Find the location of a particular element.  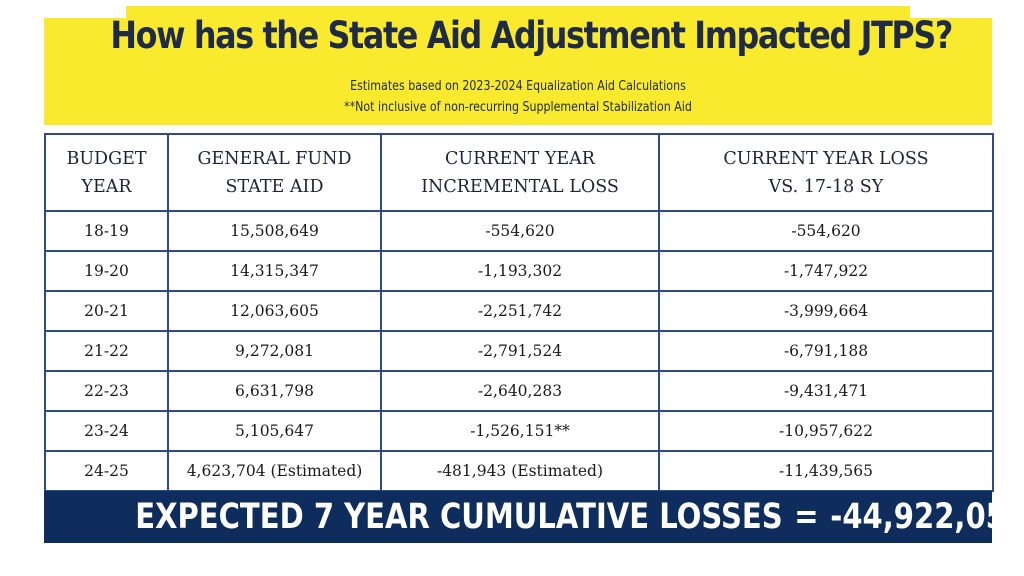

cell-state-aid: 12,063,605 is located at coordinates (274, 311).